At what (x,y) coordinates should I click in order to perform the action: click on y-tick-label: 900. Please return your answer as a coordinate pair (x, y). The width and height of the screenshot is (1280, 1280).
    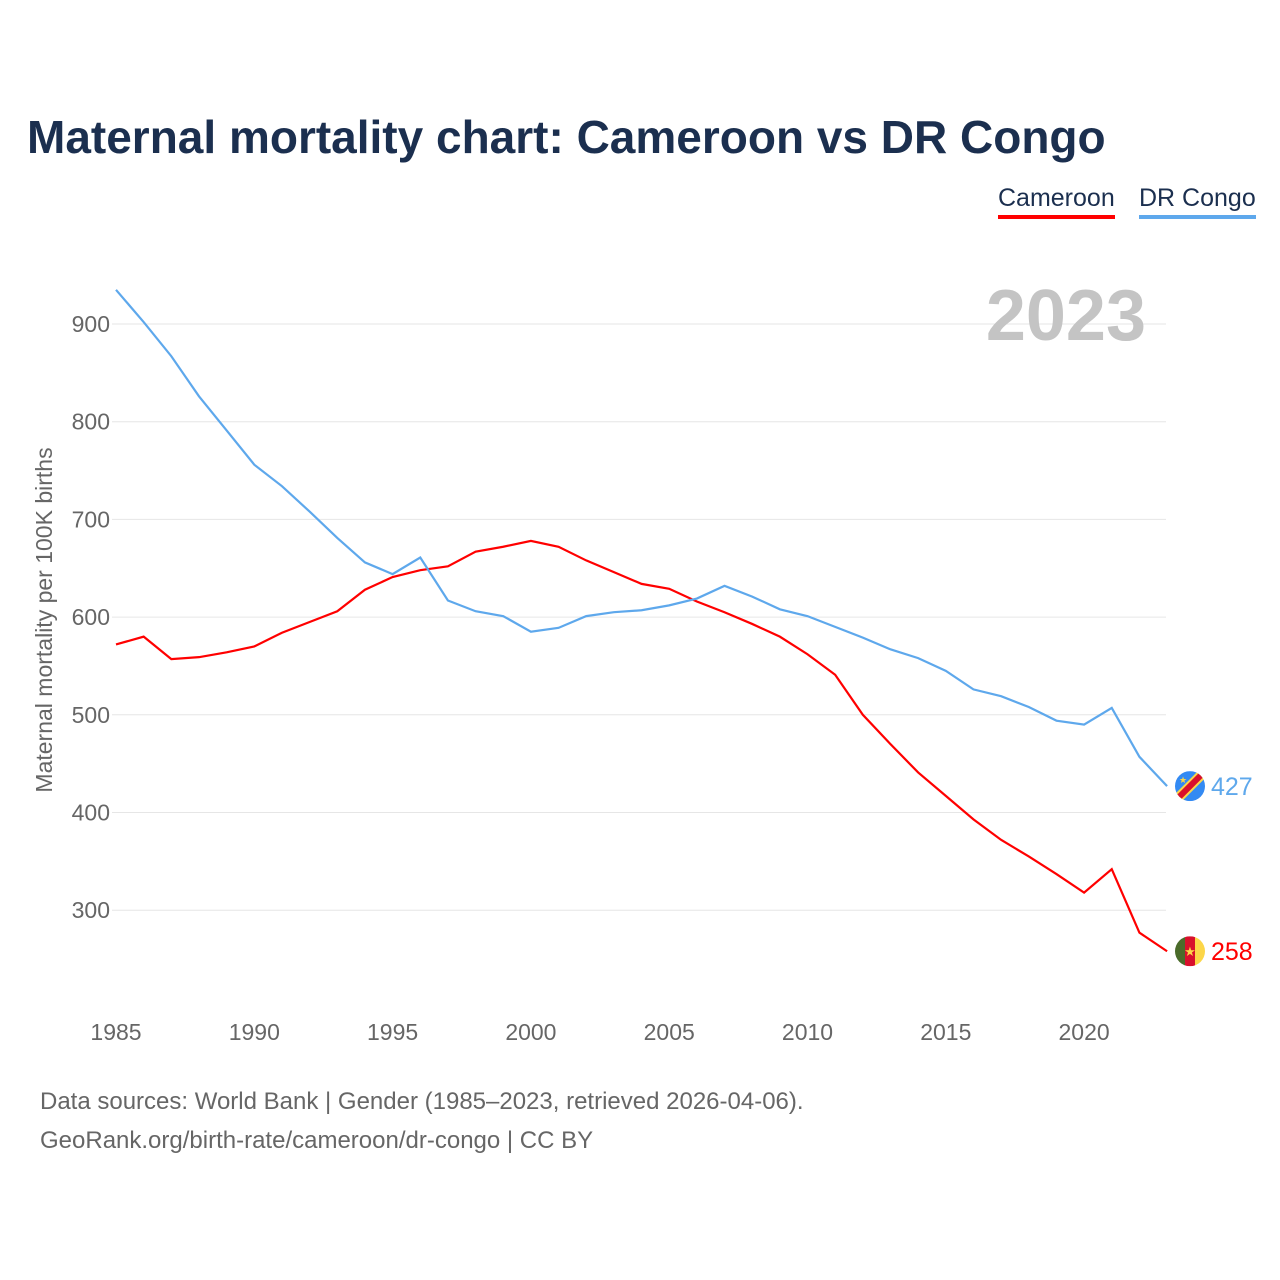
    Looking at the image, I should click on (91, 324).